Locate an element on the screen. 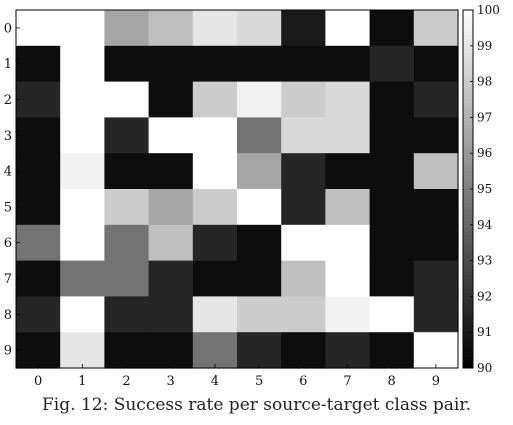 This screenshot has width=513, height=425. heatmap-cell-r3-c2 is located at coordinates (127, 135).